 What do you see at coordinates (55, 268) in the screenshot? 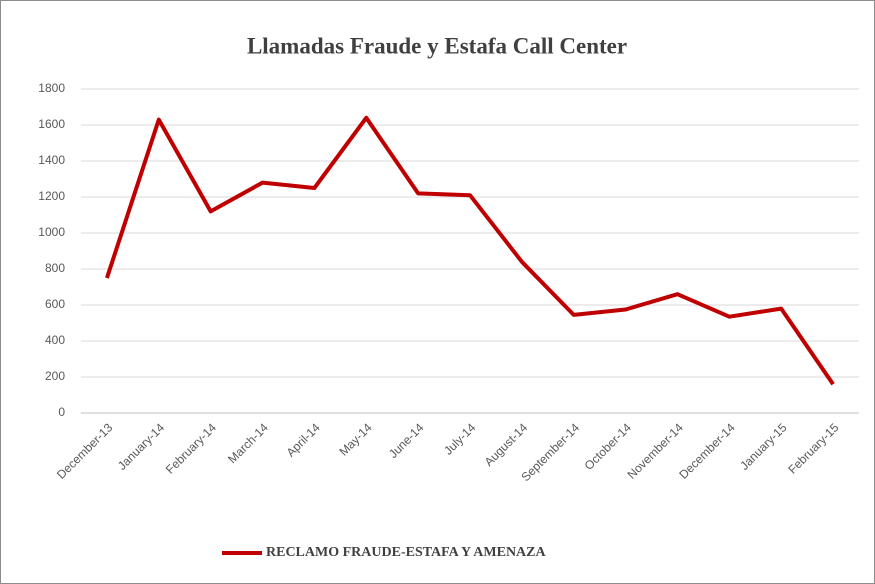
I see `y-tick-label: 800` at bounding box center [55, 268].